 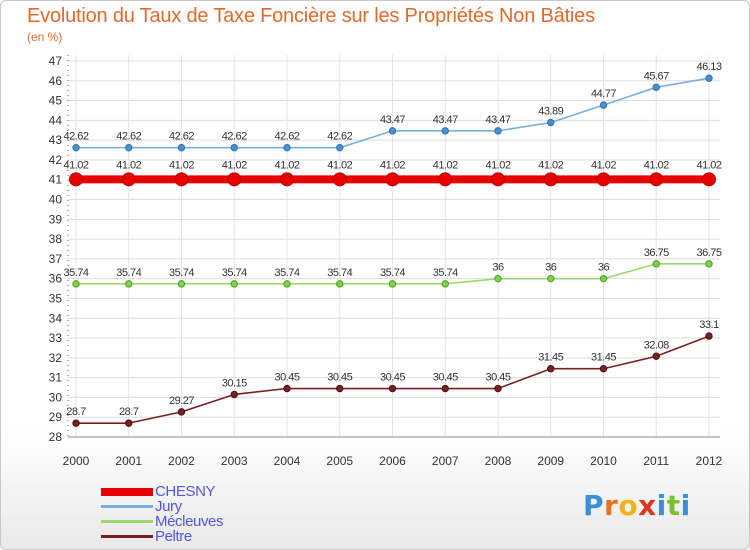 I want to click on logo-letter: t, so click(x=673, y=505).